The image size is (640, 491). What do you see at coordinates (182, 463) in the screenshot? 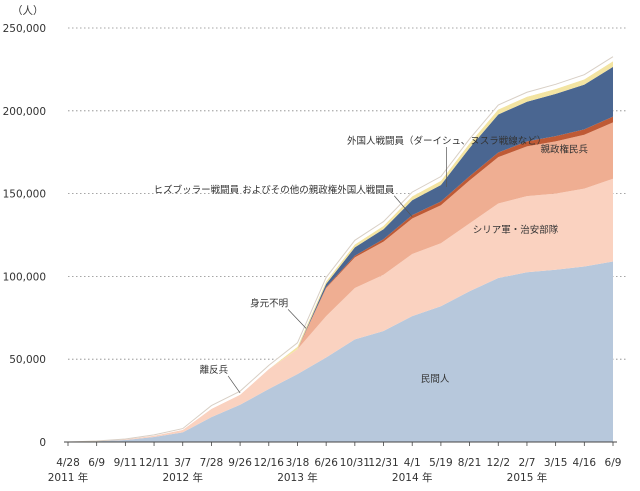
I see `x-tick-label: 3/7` at bounding box center [182, 463].